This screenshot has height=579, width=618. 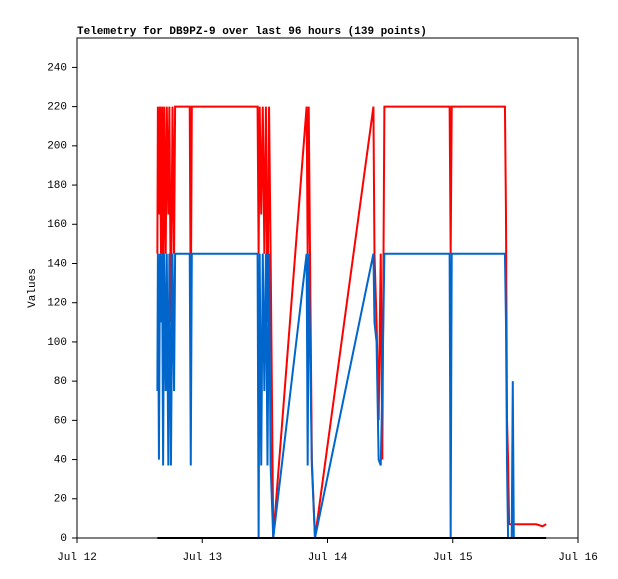 I want to click on y-tick-label: 160, so click(x=57, y=225).